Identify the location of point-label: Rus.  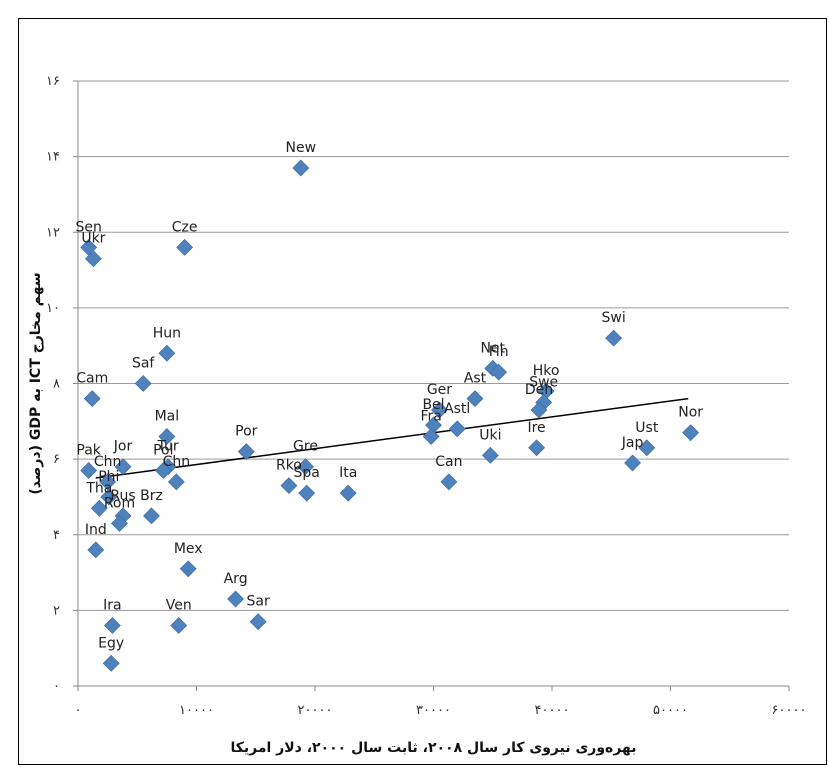
(122, 496).